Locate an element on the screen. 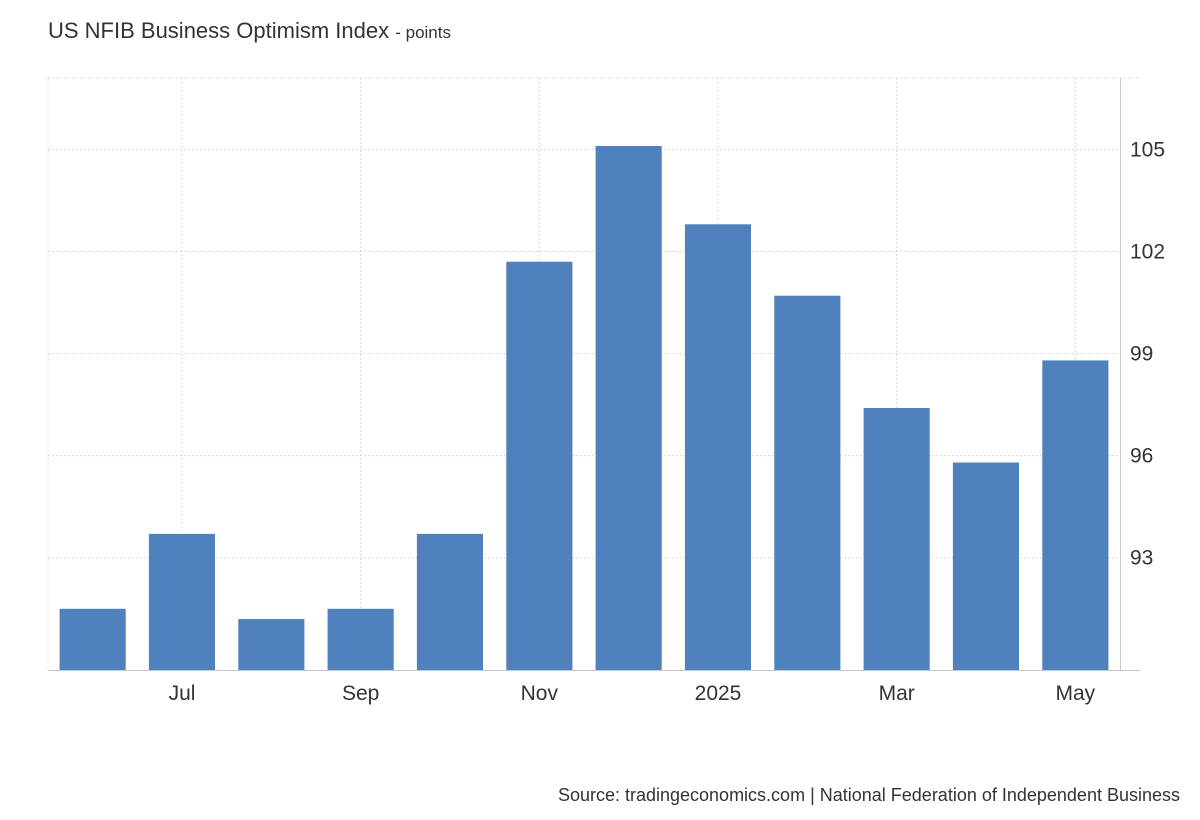  chart-title-text: US NFIB Business Optimism Index is located at coordinates (219, 30).